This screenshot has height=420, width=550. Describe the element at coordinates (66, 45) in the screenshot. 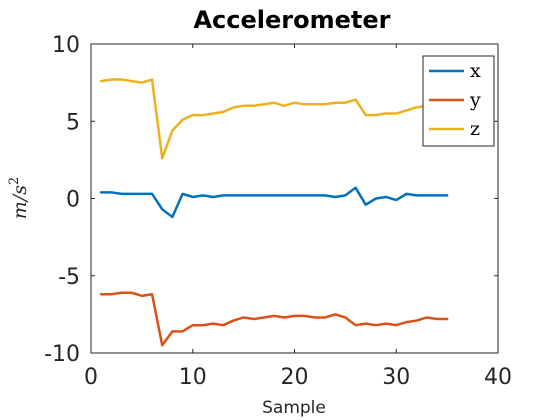

I see `y-tick-label: 10` at that location.